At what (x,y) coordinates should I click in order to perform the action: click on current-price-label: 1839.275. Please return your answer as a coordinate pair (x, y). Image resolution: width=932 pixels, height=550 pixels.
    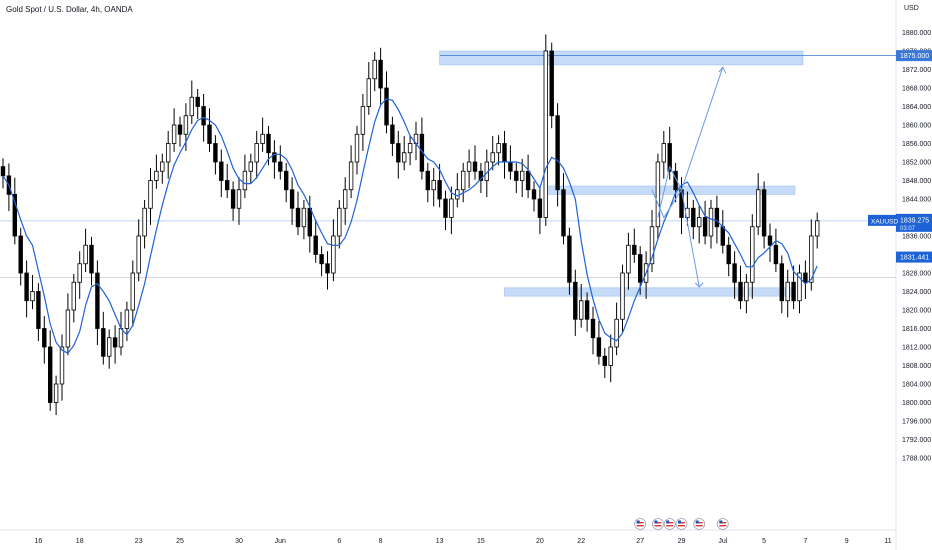
    Looking at the image, I should click on (914, 220).